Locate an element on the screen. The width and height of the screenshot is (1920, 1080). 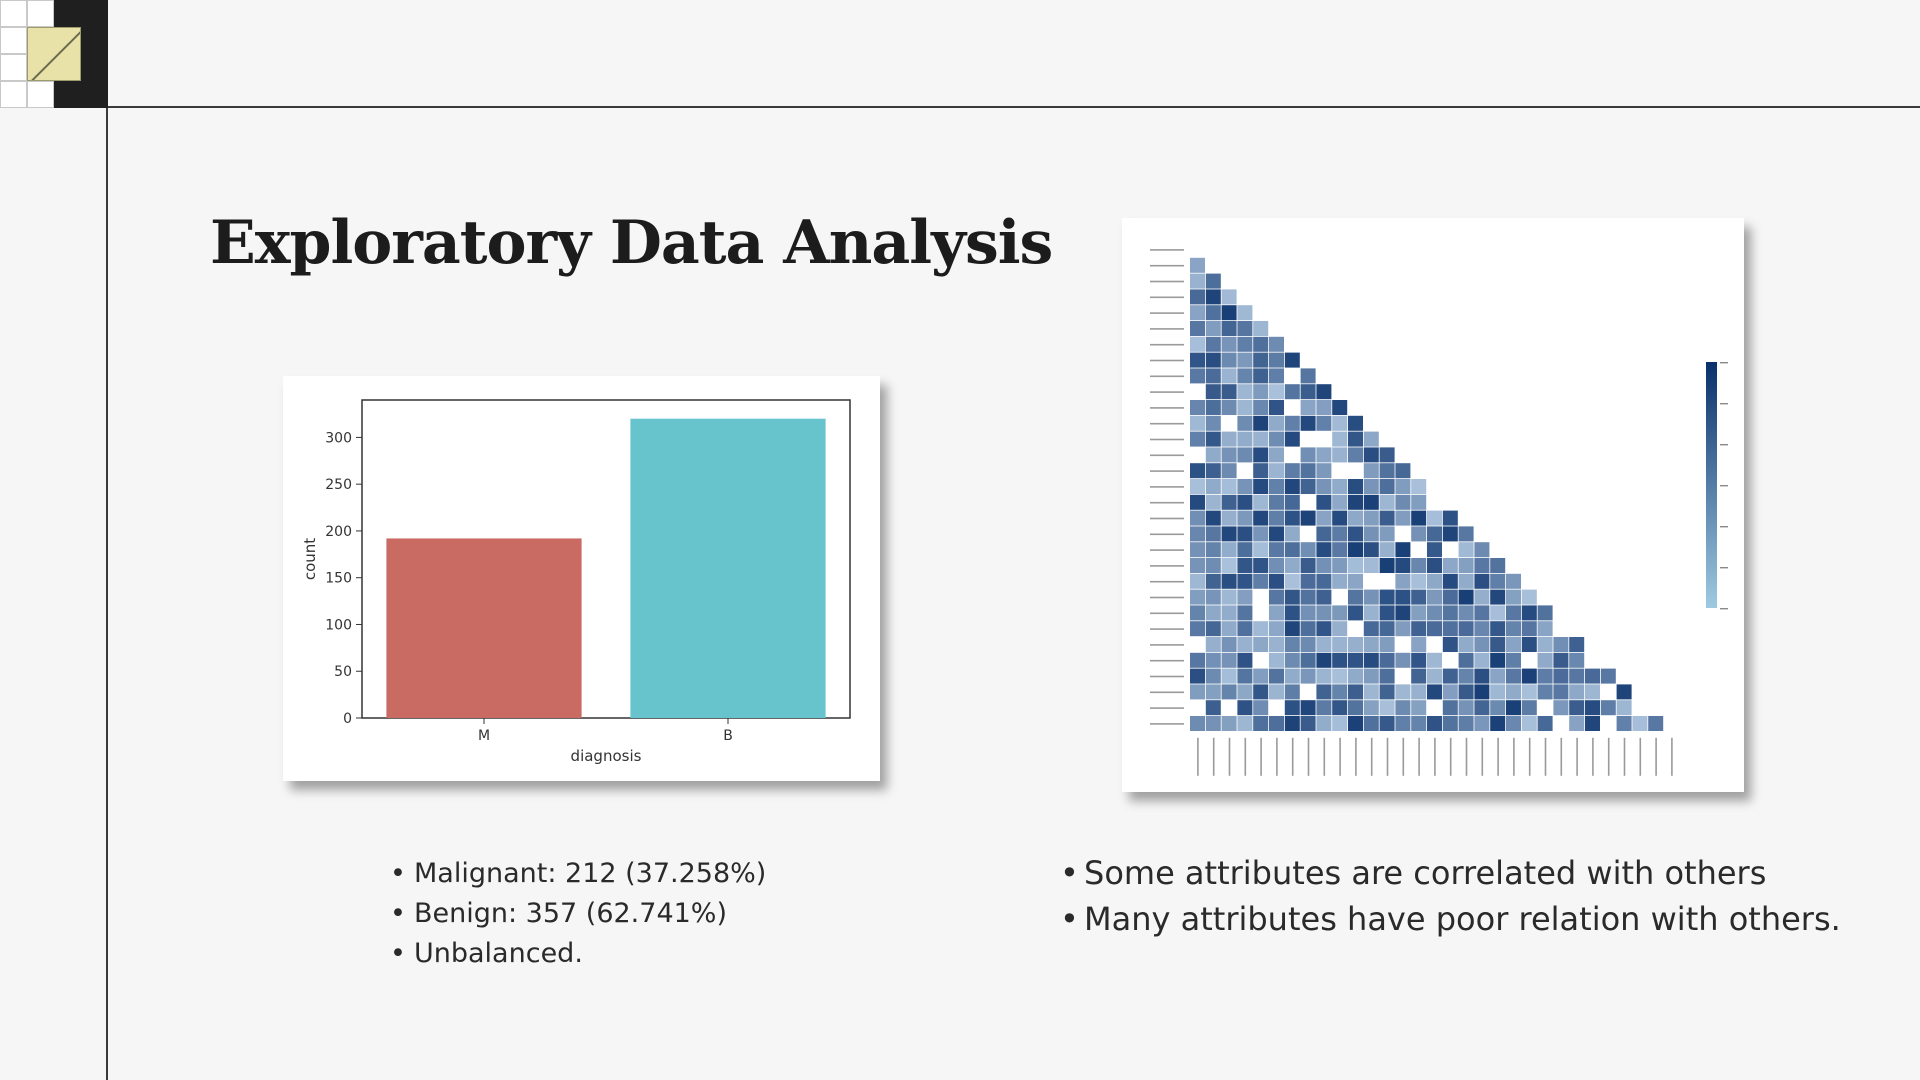
horizontal-divider is located at coordinates (1014, 107).